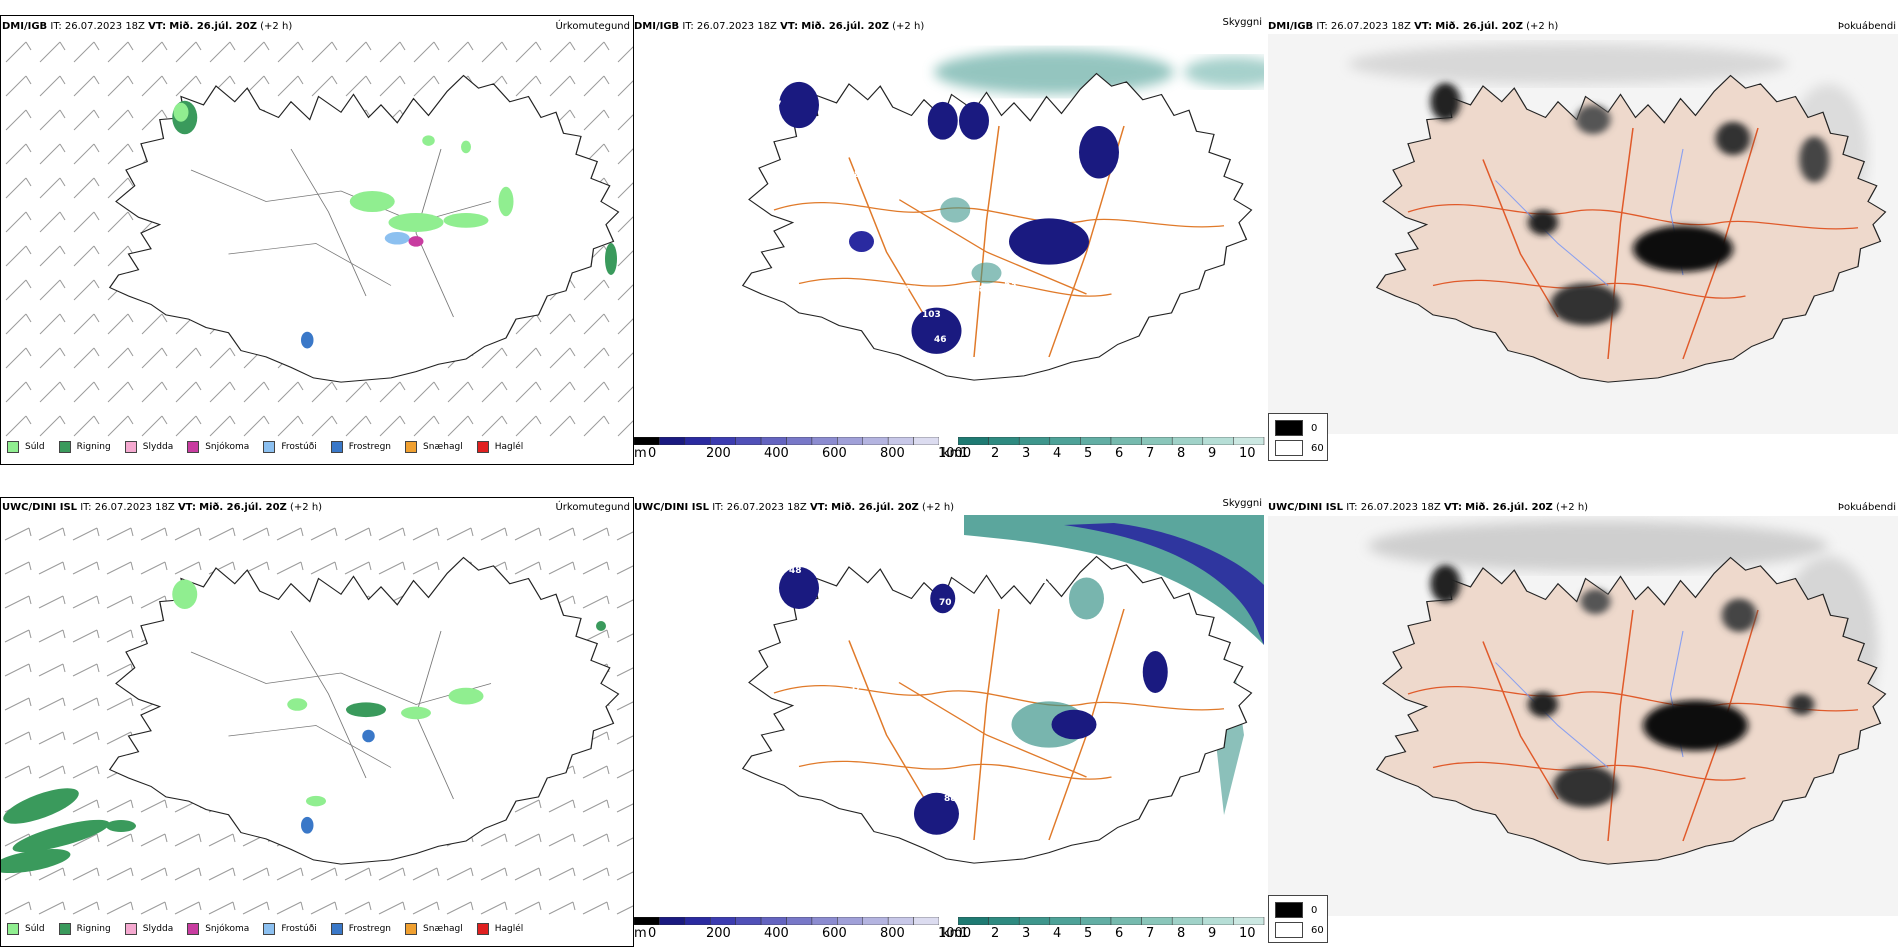  Describe the element at coordinates (810, 145) in the screenshot. I see `vis-value-label: 60` at that location.